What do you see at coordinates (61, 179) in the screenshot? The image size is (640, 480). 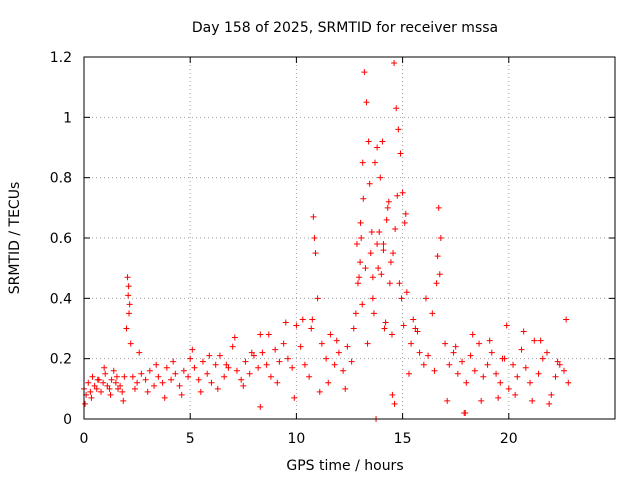 I see `y-tick-label: 0.8` at bounding box center [61, 179].